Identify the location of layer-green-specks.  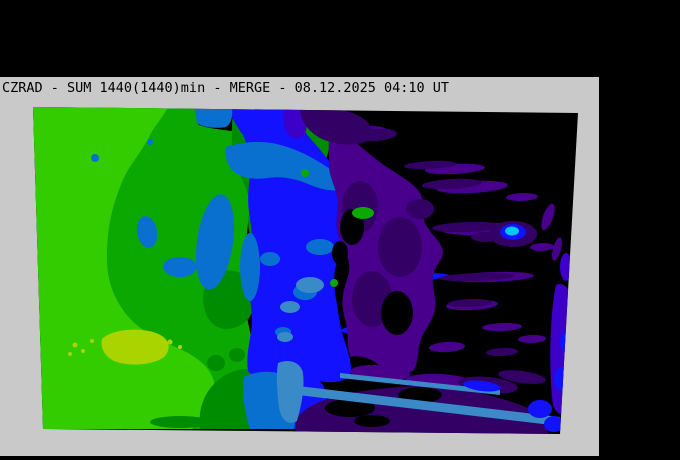
(337, 228).